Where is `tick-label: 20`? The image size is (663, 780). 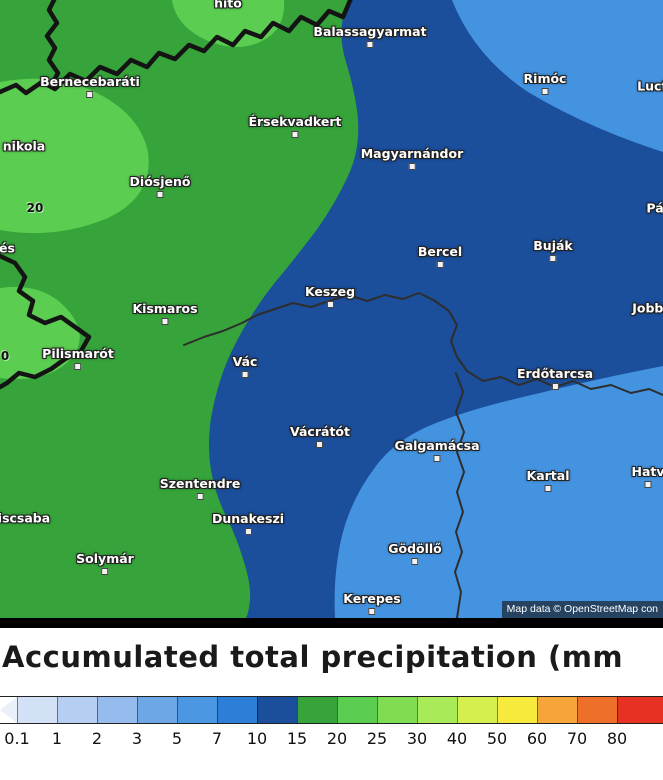 tick-label: 20 is located at coordinates (337, 738).